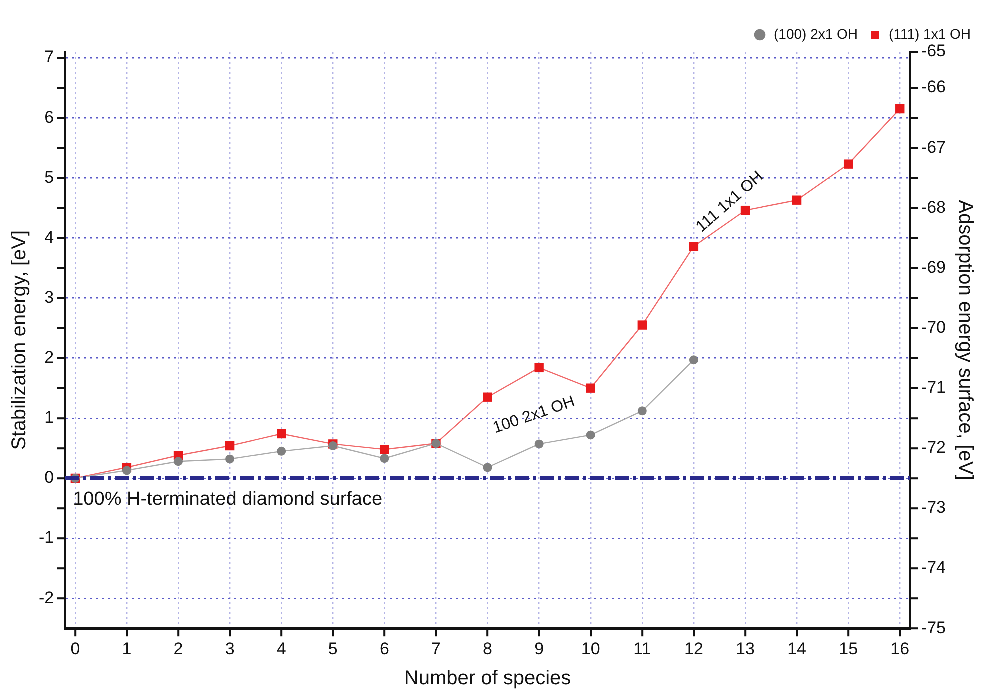 The image size is (989, 699). What do you see at coordinates (933, 448) in the screenshot?
I see `y2-tick-label: -72` at bounding box center [933, 448].